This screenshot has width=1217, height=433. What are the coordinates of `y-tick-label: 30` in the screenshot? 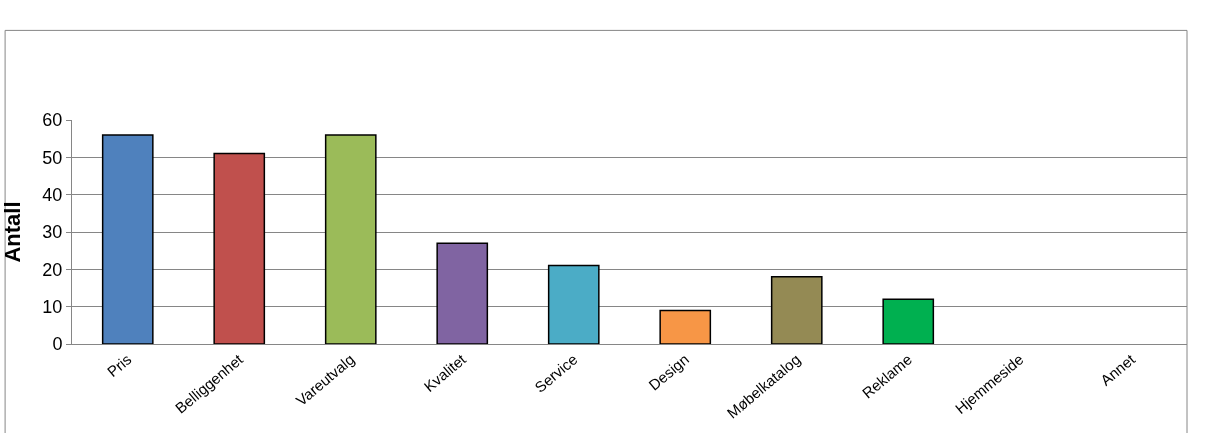 It's located at (52, 232).